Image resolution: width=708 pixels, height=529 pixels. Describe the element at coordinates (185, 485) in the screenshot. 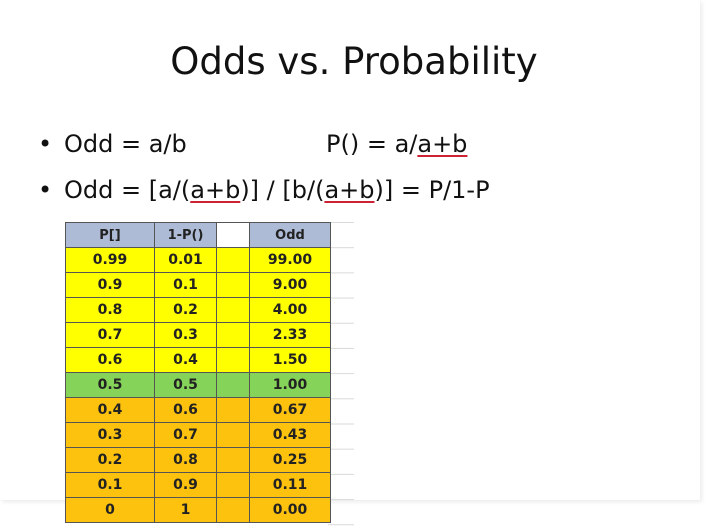

I see `cell-one-minus-p: 0.9` at that location.